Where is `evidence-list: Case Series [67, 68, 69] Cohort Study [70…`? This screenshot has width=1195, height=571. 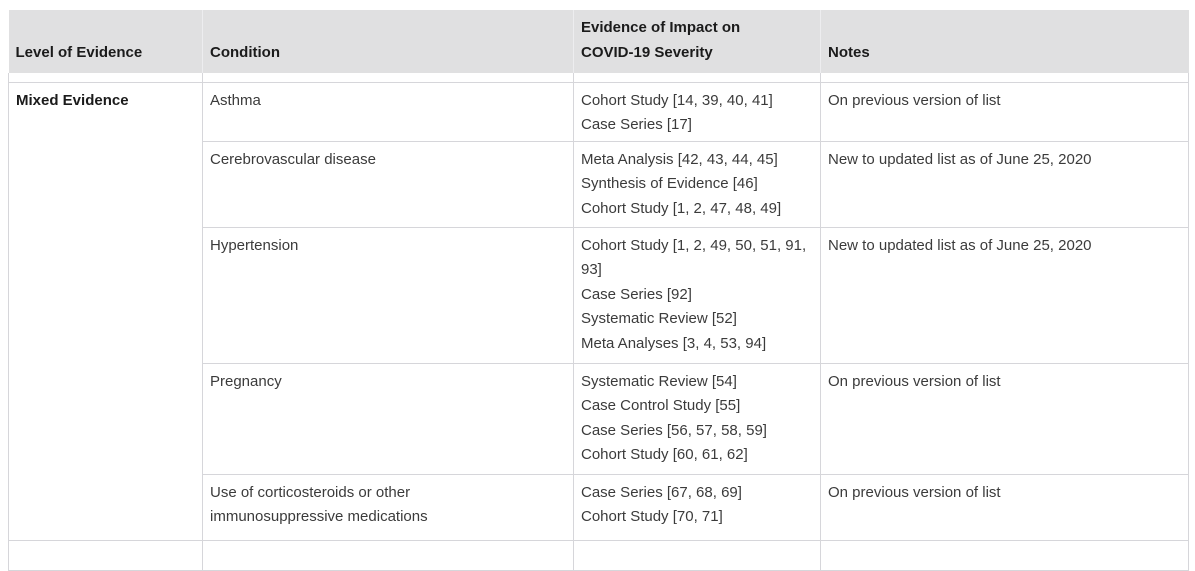
evidence-list: Case Series [67, 68, 69] Cohort Study [70… is located at coordinates (694, 505).